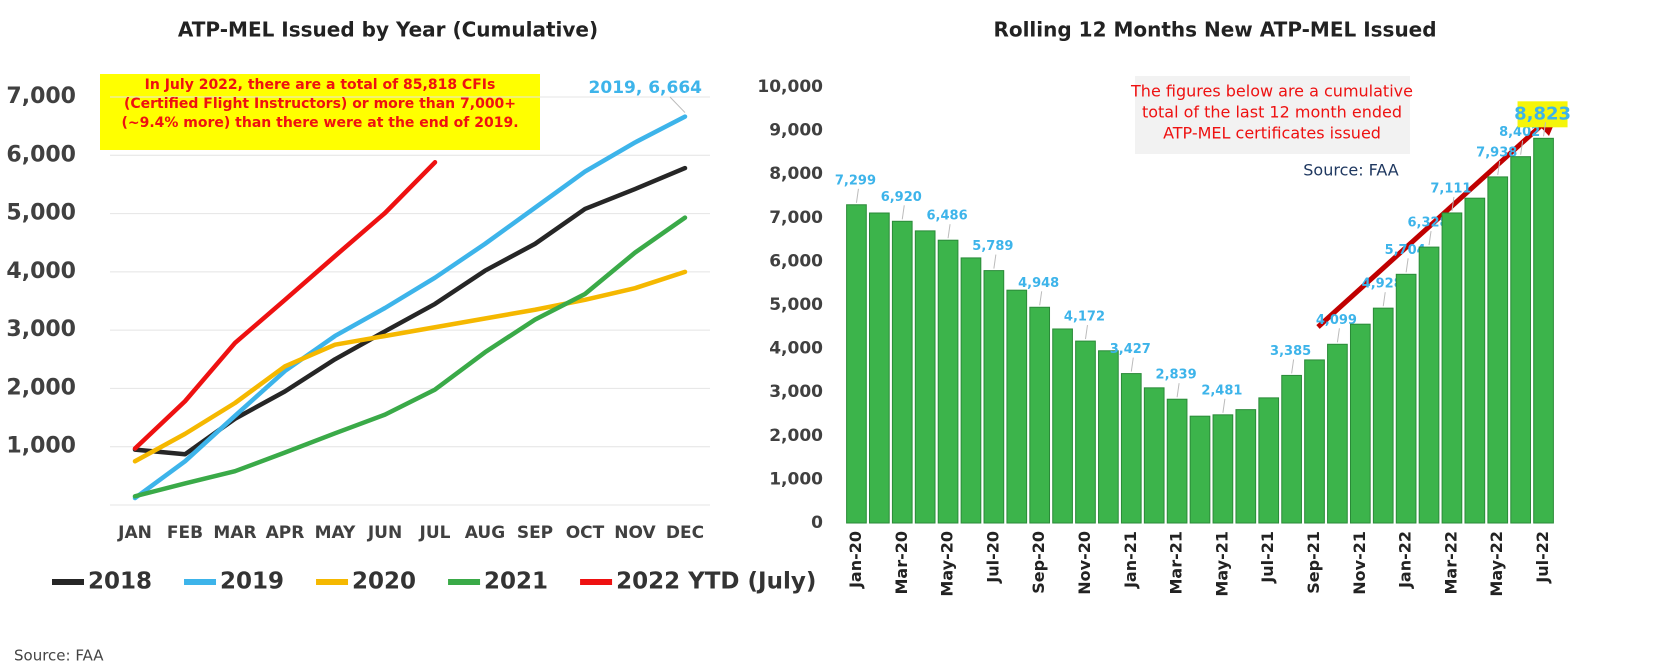 The image size is (1669, 666). Describe the element at coordinates (1130, 560) in the screenshot. I see `x-tick-label: Jan-21` at that location.